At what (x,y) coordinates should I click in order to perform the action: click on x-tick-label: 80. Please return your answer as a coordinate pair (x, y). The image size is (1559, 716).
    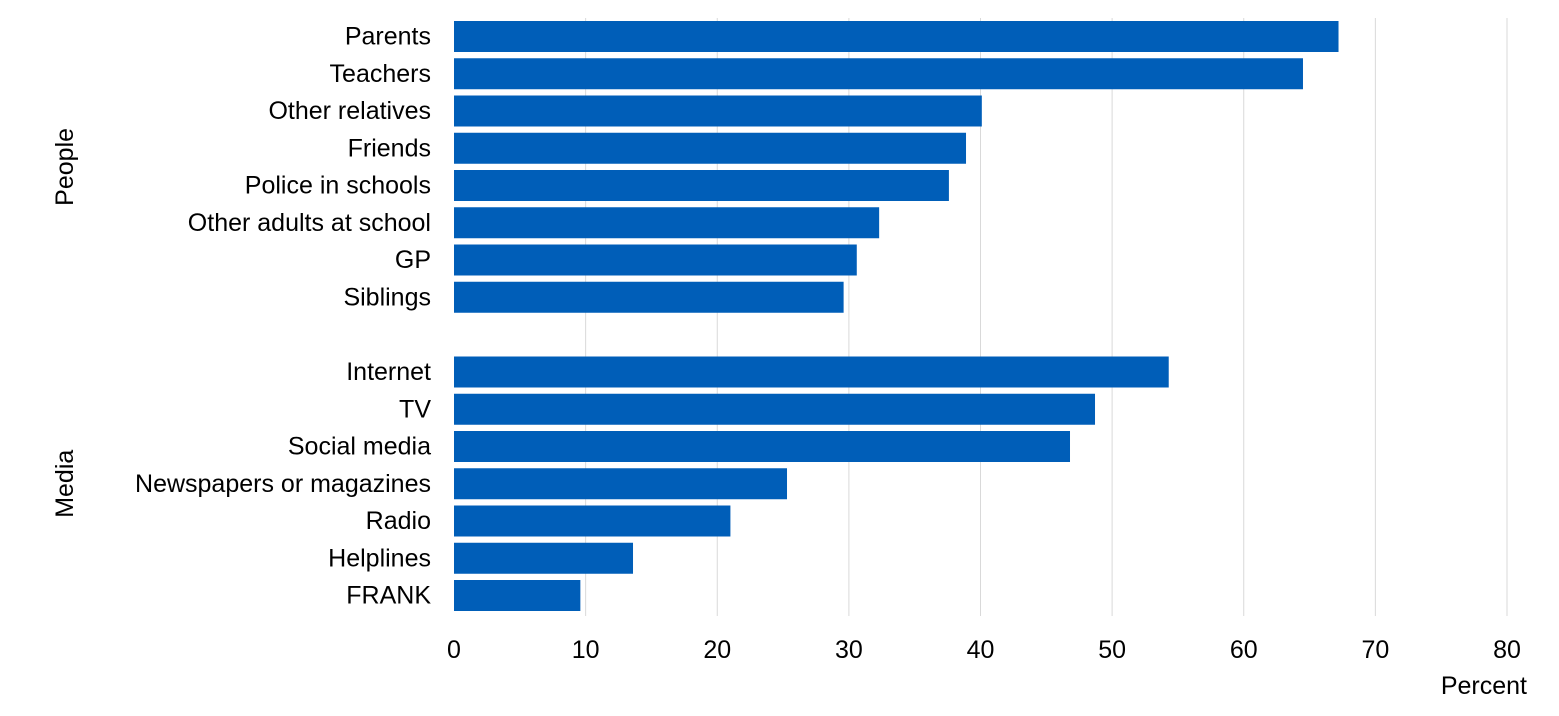
    Looking at the image, I should click on (1507, 650).